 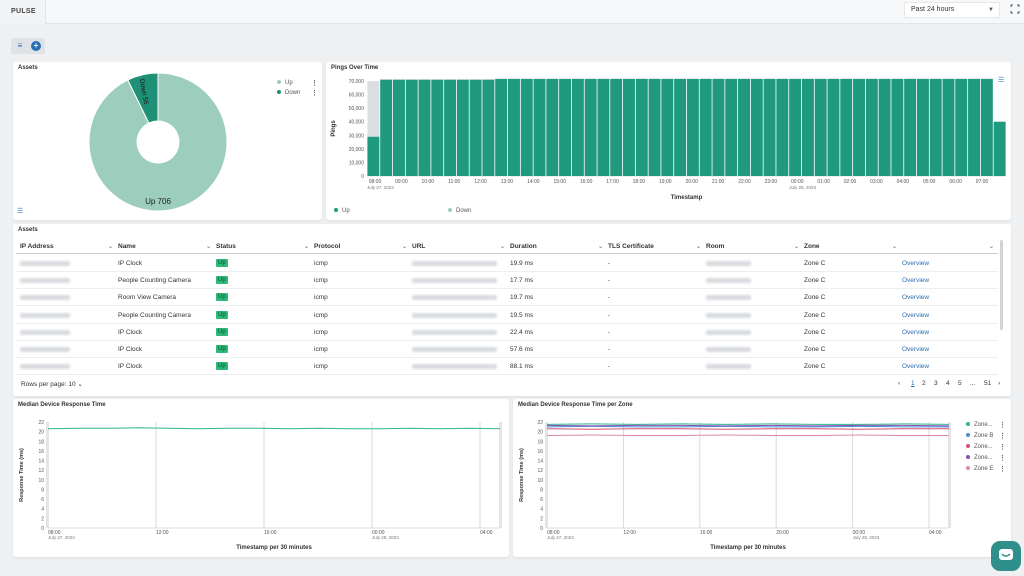 What do you see at coordinates (285, 83) in the screenshot?
I see `legend-up: Up` at bounding box center [285, 83].